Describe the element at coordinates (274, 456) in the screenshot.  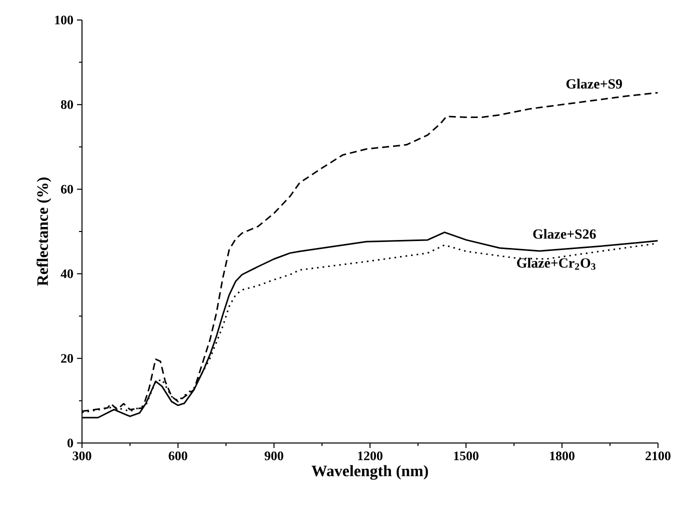
I see `x-tick-label: 900` at that location.